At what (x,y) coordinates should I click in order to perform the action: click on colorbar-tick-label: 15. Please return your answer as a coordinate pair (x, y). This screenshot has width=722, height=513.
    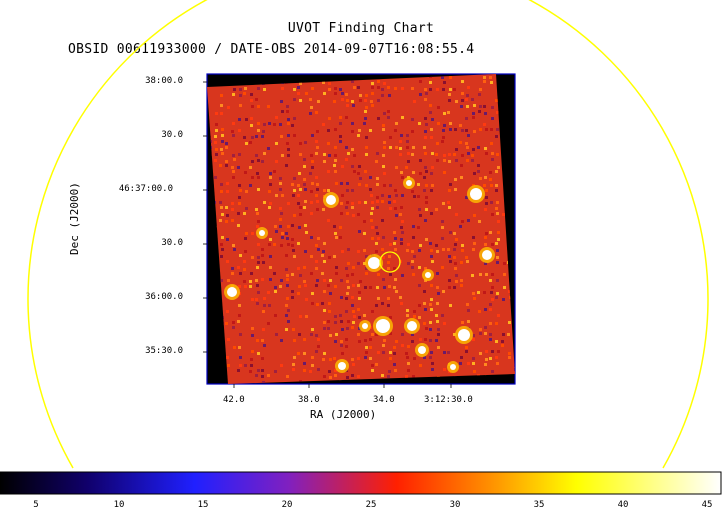
    Looking at the image, I should click on (203, 505).